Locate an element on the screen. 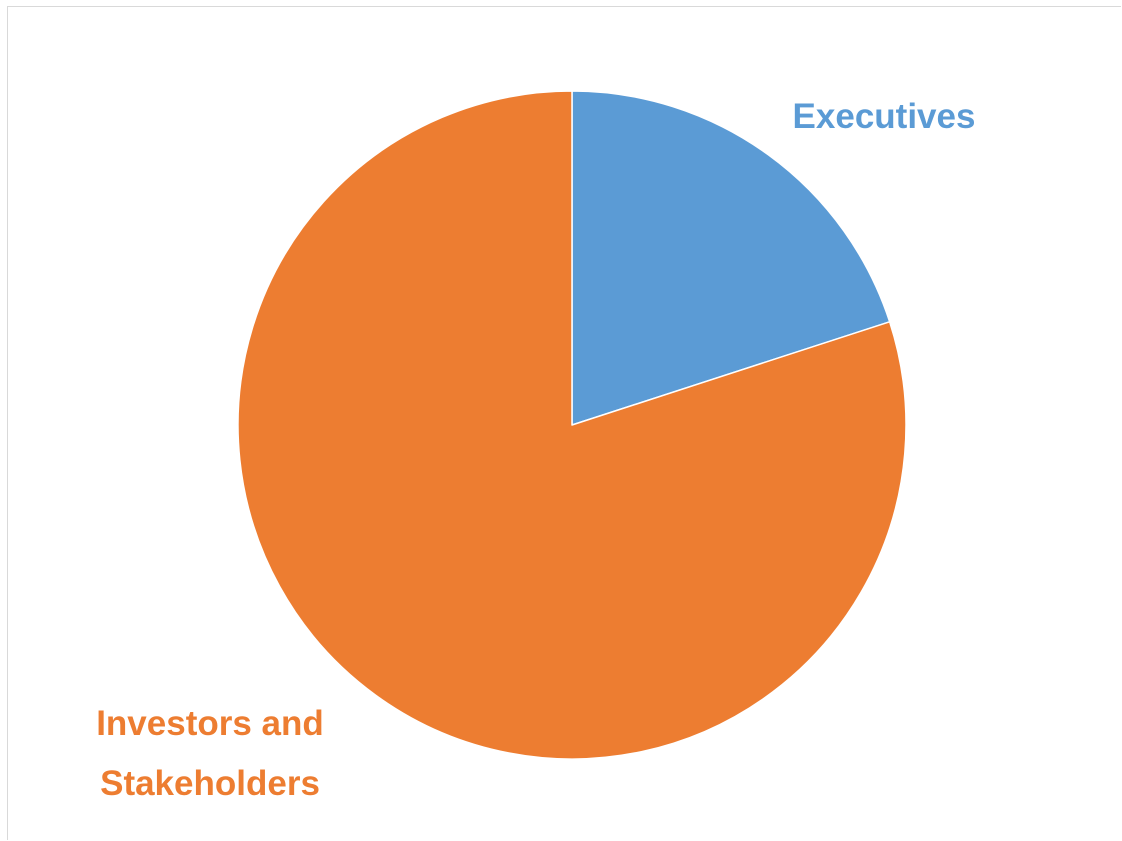 The image size is (1122, 841). slice-label-investors-and-stakeholders: Investors and Stakeholders is located at coordinates (210, 753).